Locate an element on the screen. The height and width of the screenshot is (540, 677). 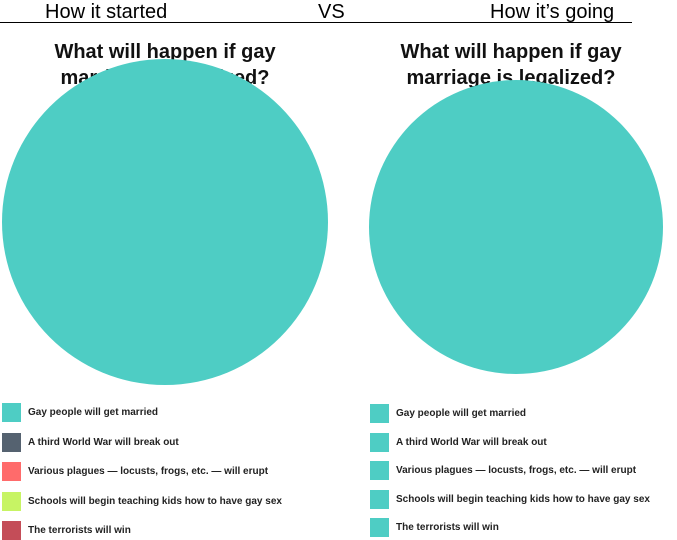
header-rule is located at coordinates (316, 22).